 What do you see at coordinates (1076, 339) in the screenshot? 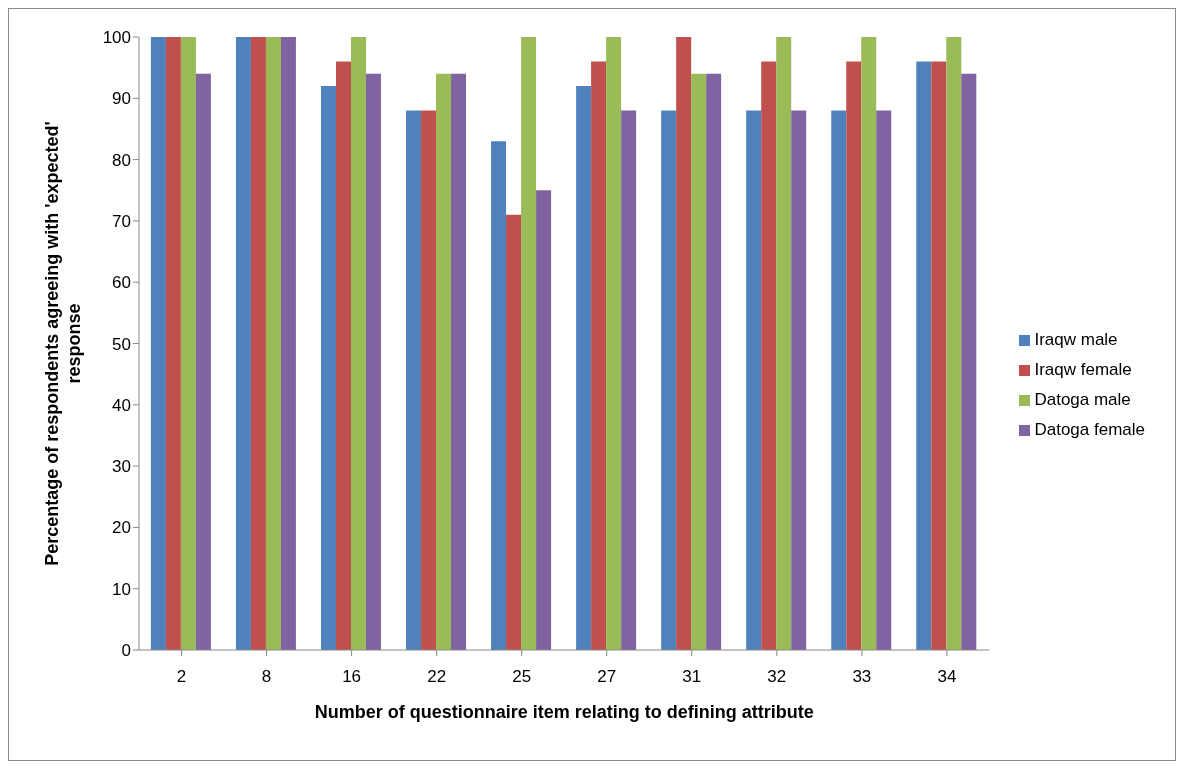
I see `legend-label: Iraqw male` at bounding box center [1076, 339].